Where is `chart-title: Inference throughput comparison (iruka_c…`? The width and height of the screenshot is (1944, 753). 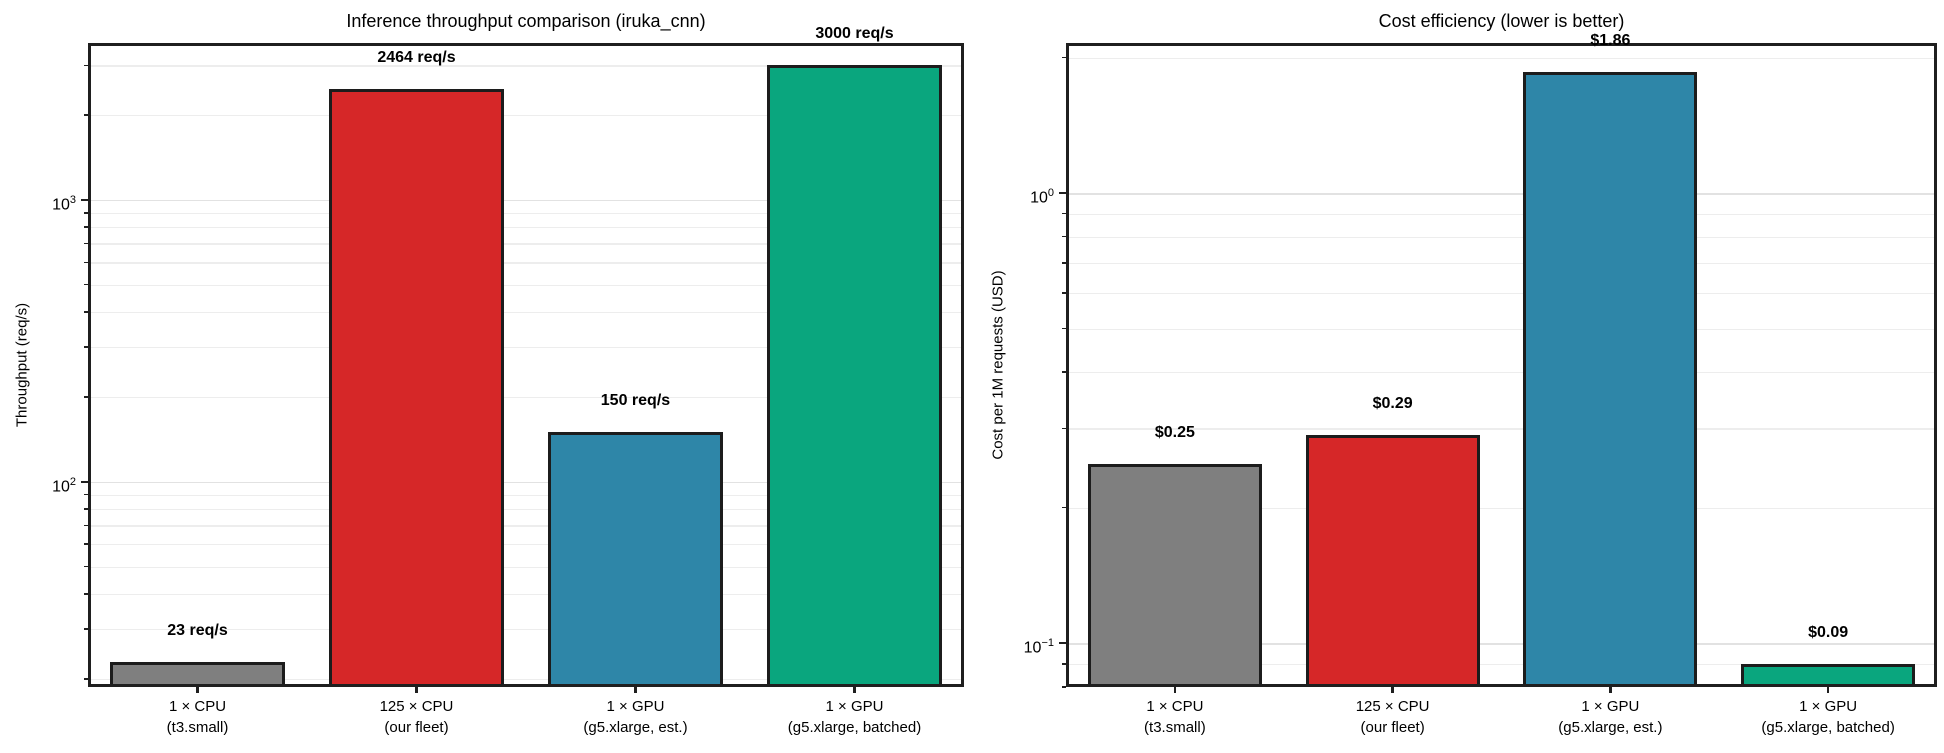
chart-title: Inference throughput comparison (iruka_c… is located at coordinates (526, 21).